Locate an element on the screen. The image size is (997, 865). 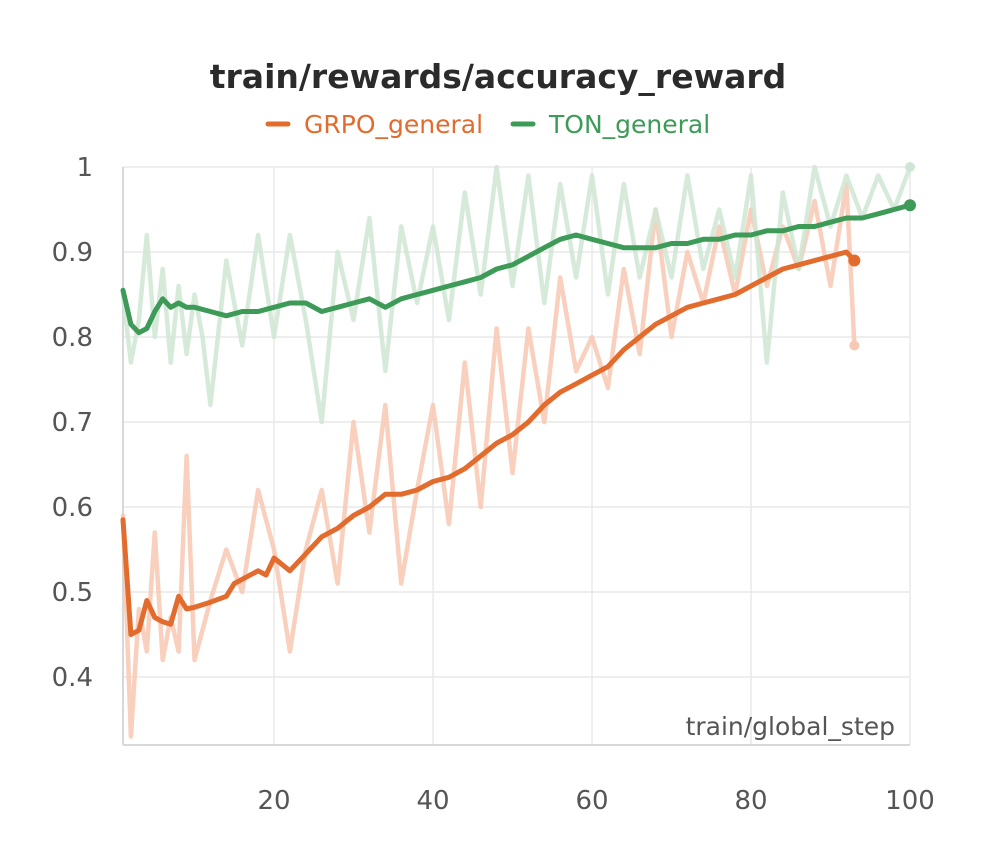
legend-item-ton-general: TON_general is located at coordinates (610, 124).